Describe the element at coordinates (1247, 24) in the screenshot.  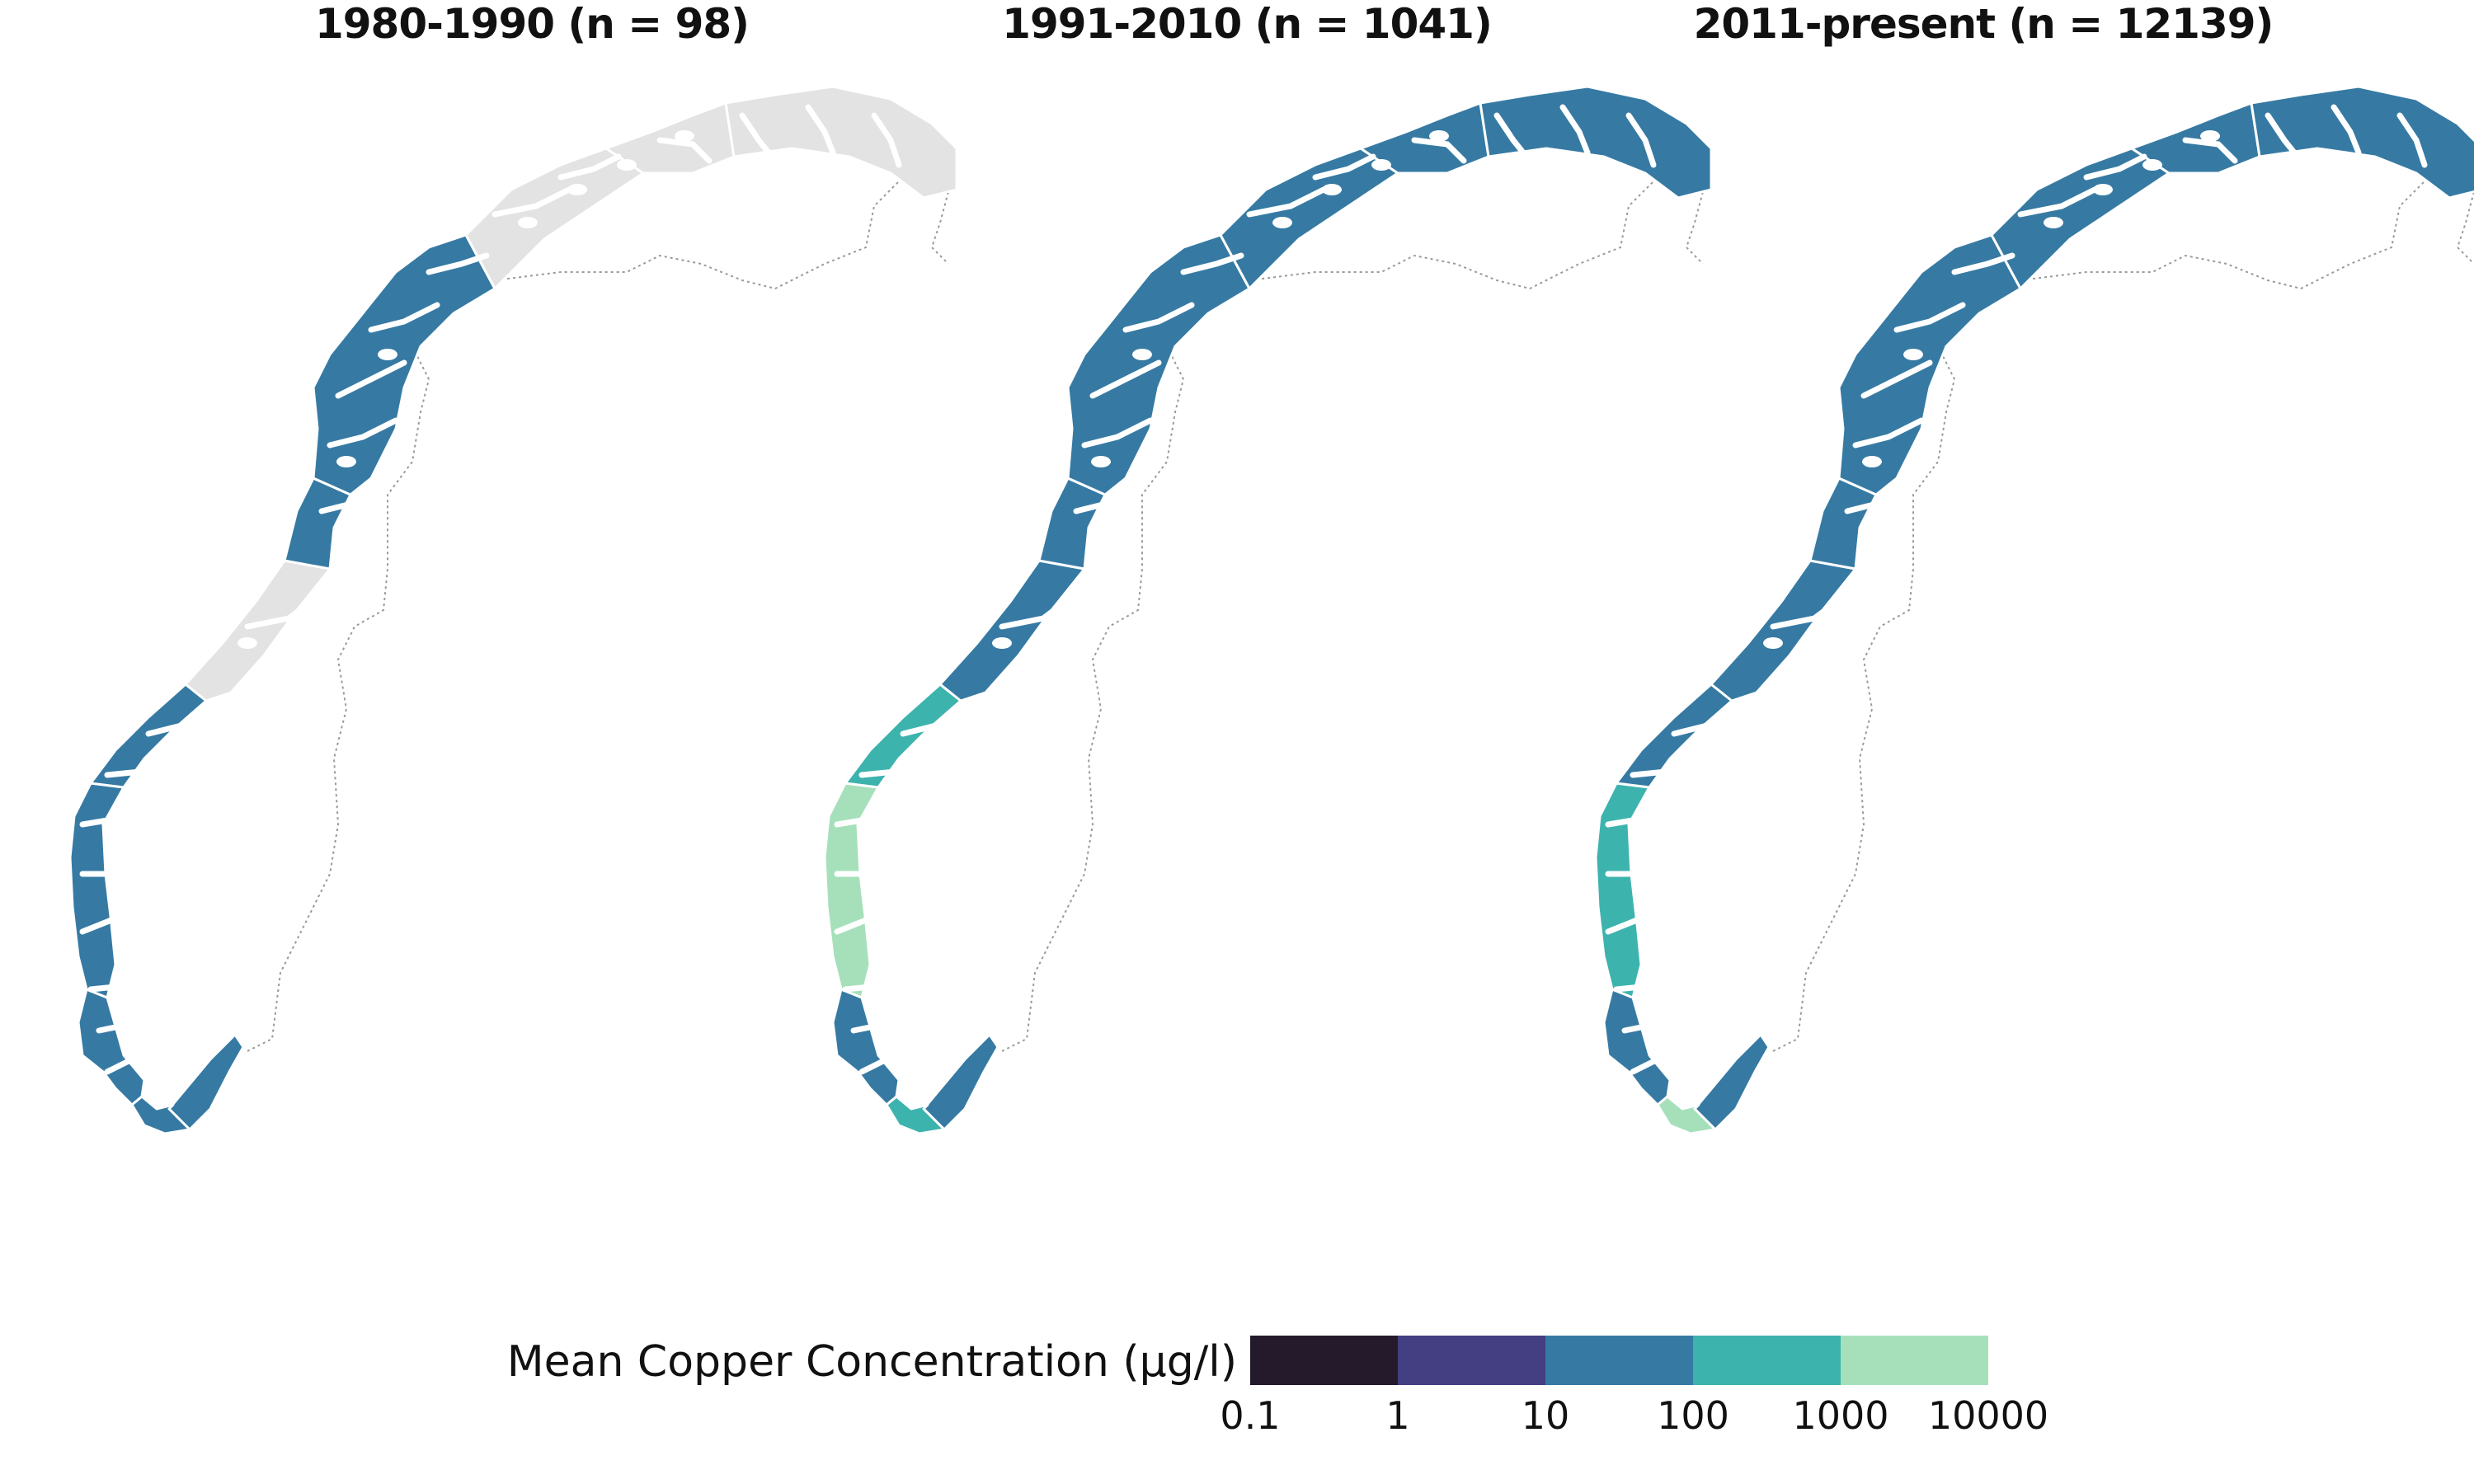
I see `panel-title-1991-2010: 1991-2010 (n = 1041)` at that location.